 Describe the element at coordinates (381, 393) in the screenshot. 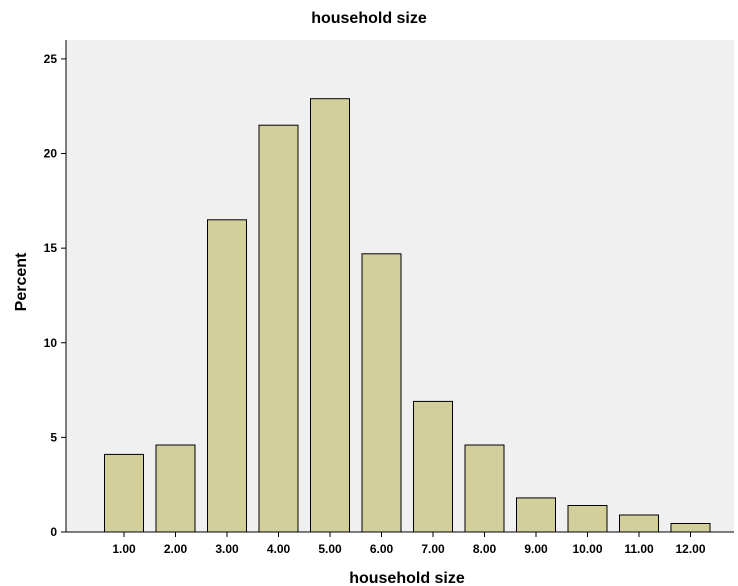

I see `bar-6.00` at that location.